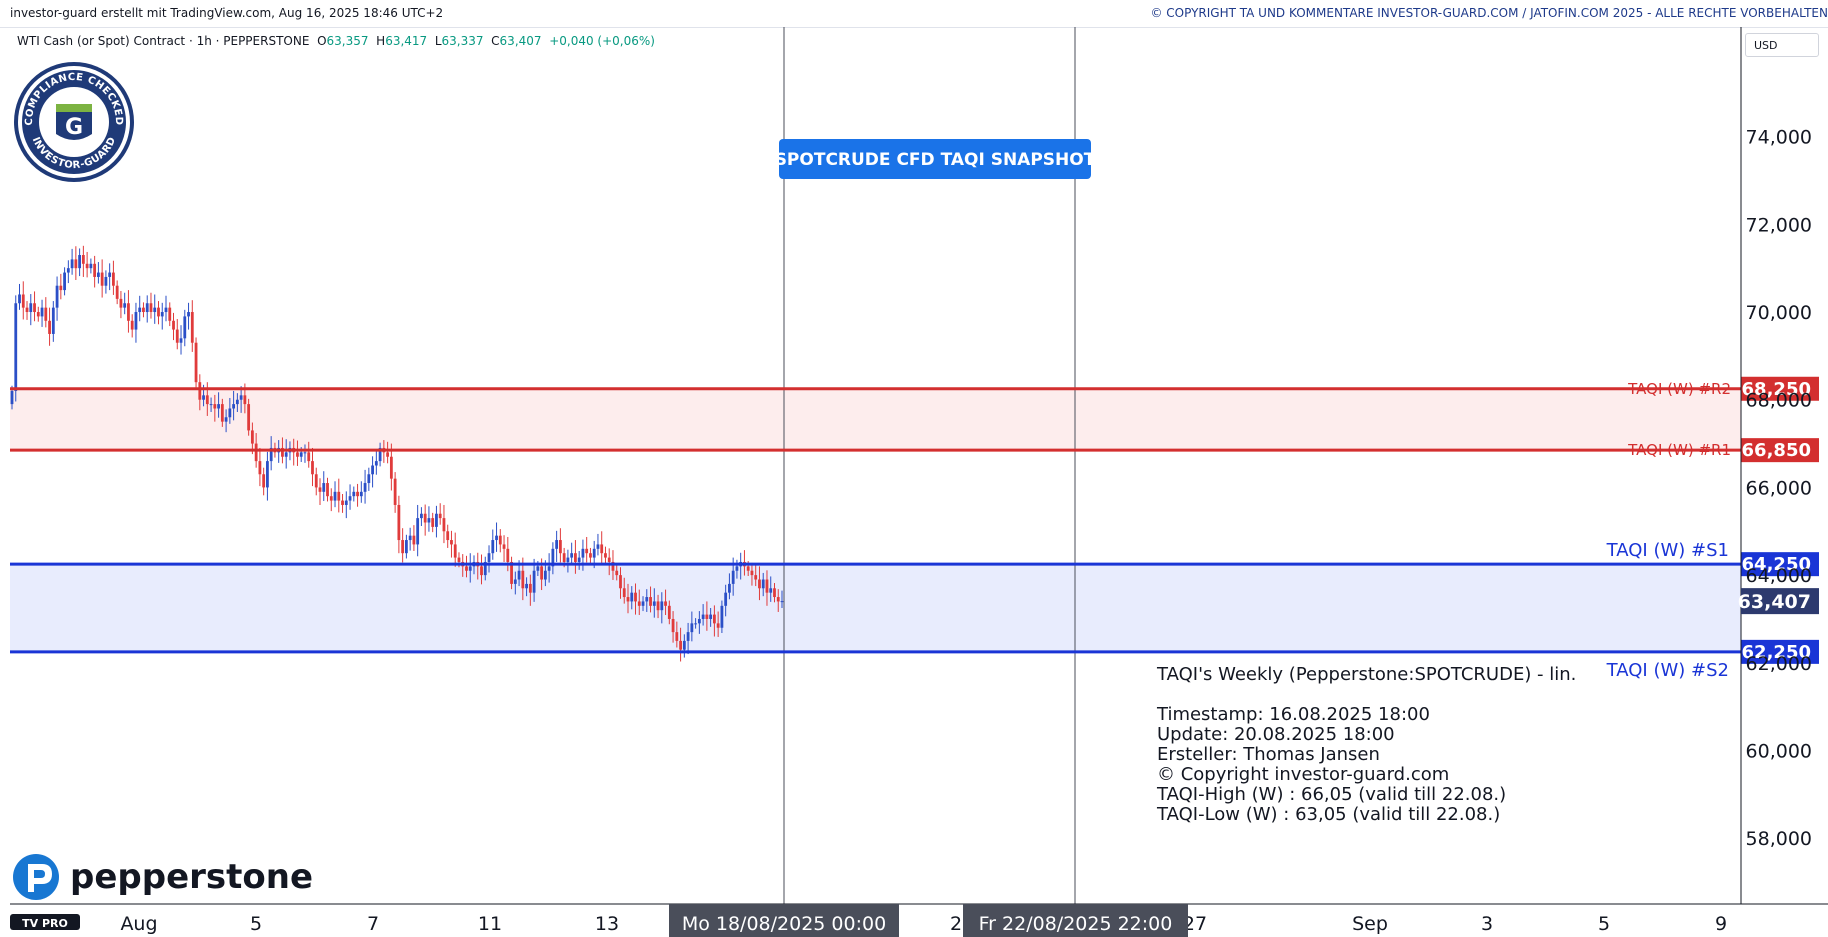 The height and width of the screenshot is (937, 1828). I want to click on x-tick-label: 9, so click(1721, 924).